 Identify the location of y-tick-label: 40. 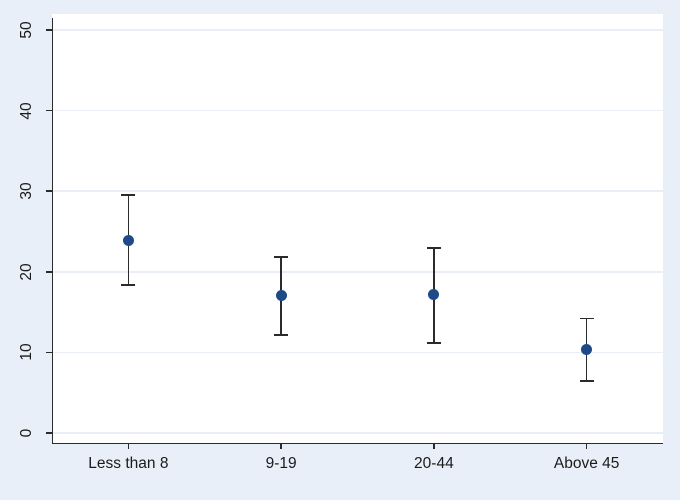
(26, 110).